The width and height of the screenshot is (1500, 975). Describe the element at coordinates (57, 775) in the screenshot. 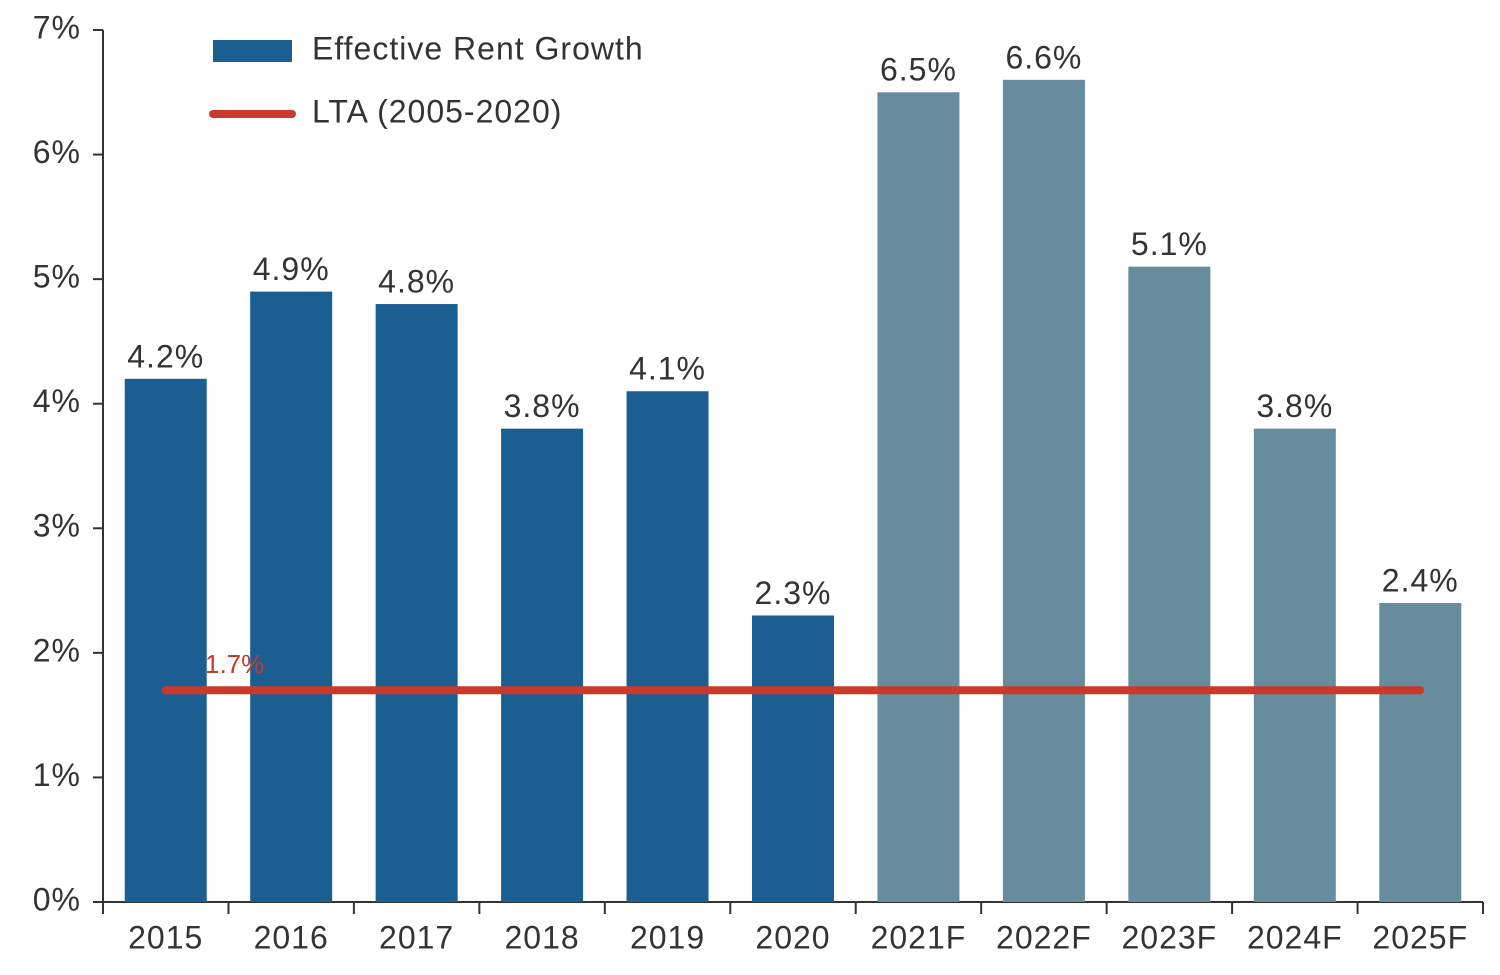

I see `y-tick-label: 1%` at that location.